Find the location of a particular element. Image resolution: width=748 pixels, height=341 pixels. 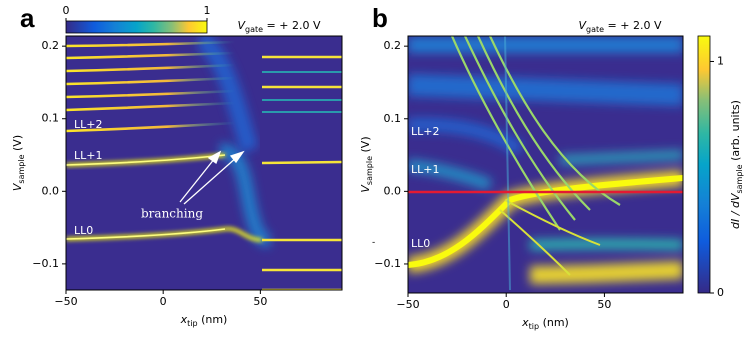

branching-arrows is located at coordinates (212, 177).